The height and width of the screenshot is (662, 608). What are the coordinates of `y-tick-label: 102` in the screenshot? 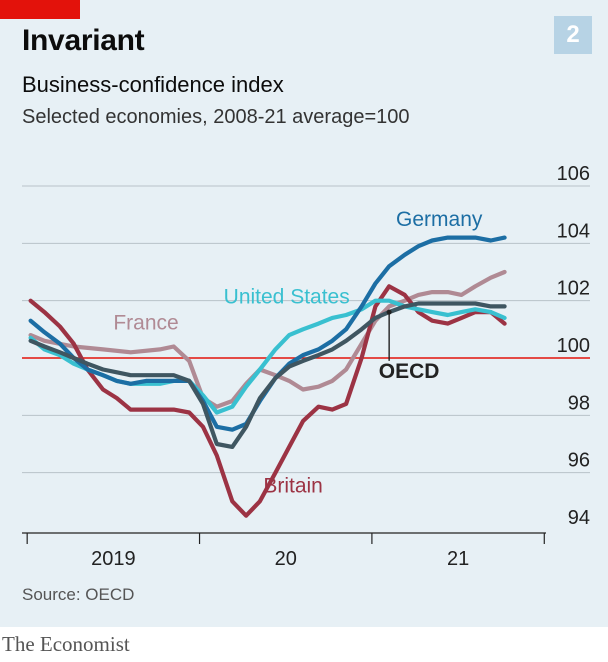 It's located at (573, 289).